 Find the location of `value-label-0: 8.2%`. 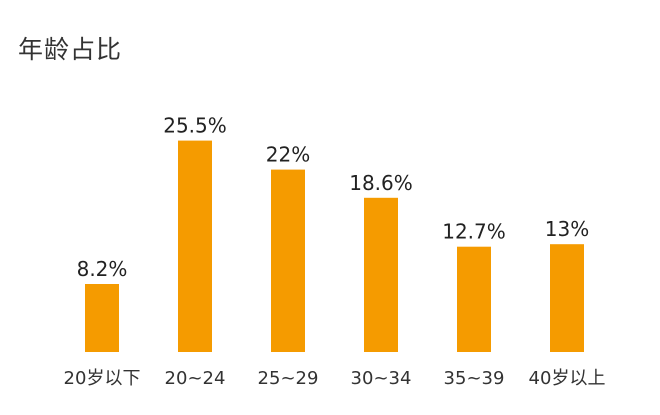

value-label-0: 8.2% is located at coordinates (102, 269).